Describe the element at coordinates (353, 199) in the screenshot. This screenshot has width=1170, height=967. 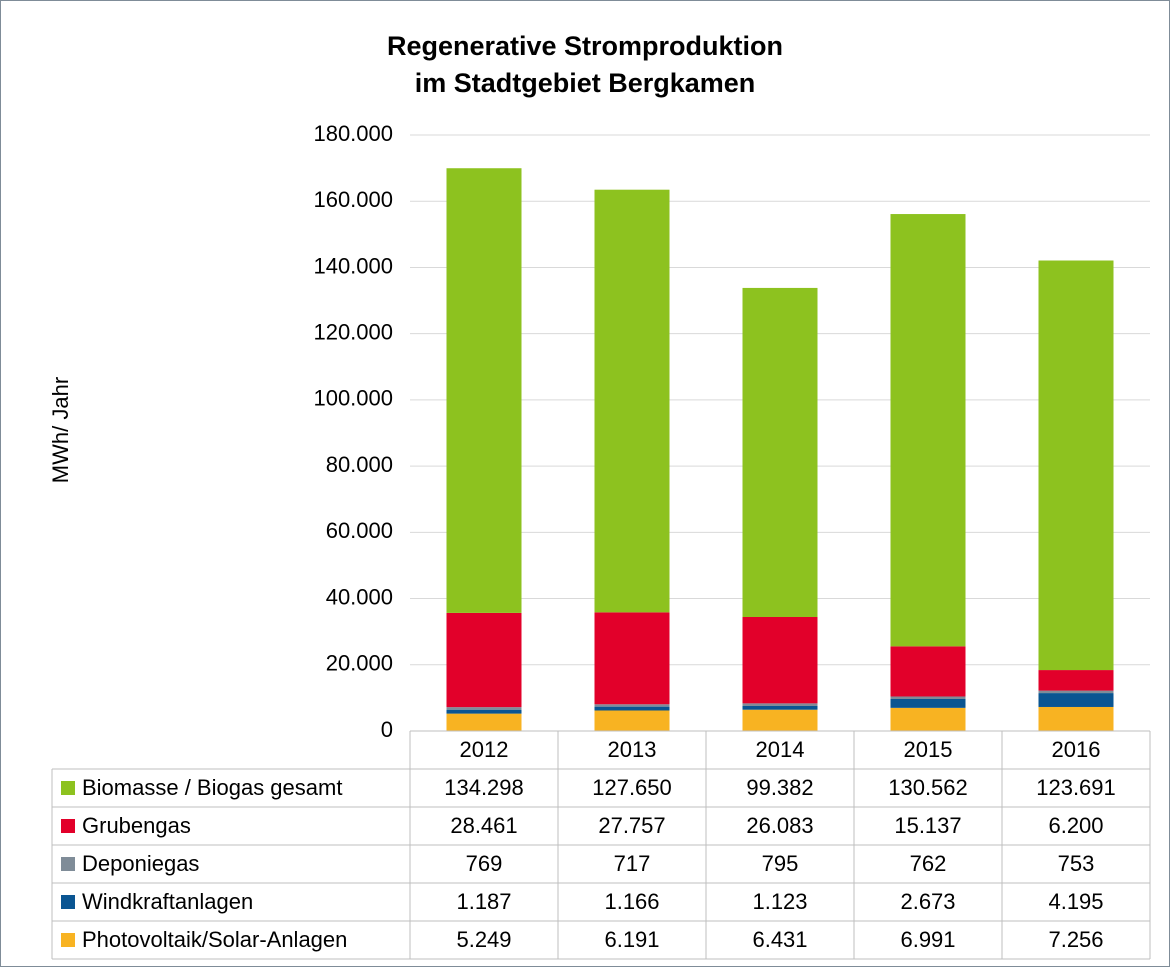
I see `y-tick-label: 160.000` at that location.